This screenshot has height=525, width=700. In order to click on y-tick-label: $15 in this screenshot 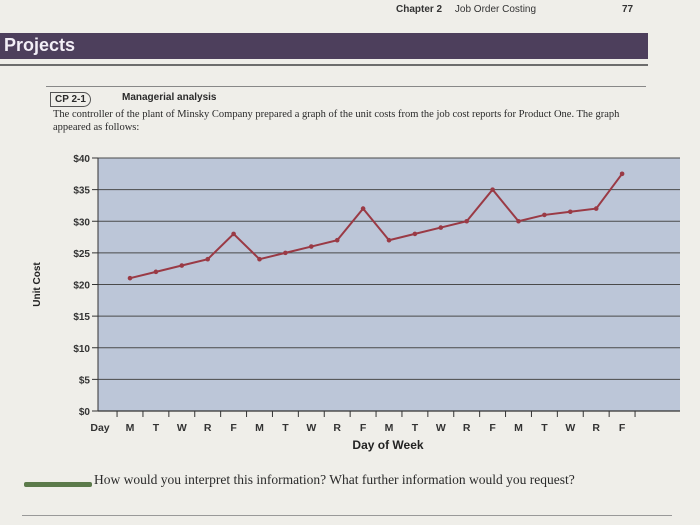, I will do `click(81, 317)`.